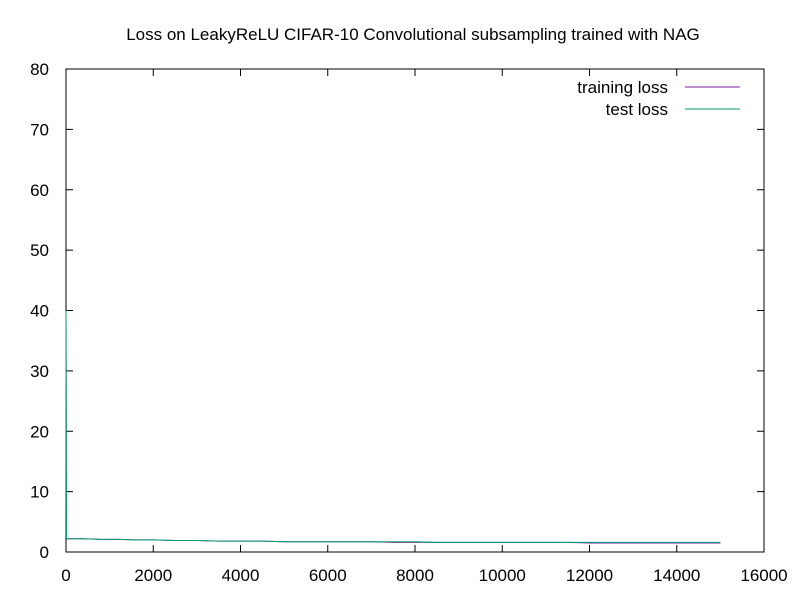 The width and height of the screenshot is (800, 600). Describe the element at coordinates (39, 69) in the screenshot. I see `y-tick-label: 80` at that location.